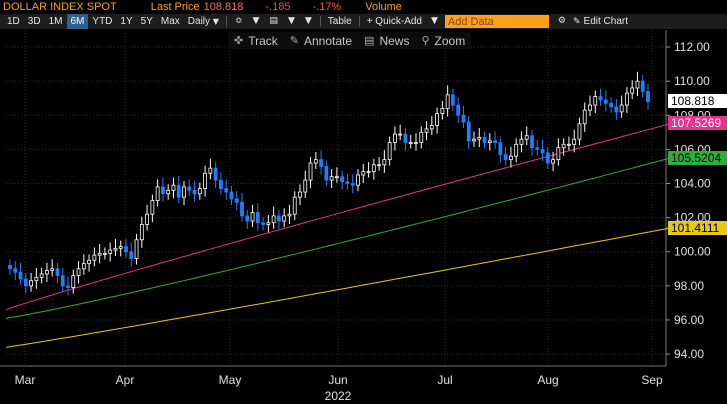  I want to click on x-tick-label: Mar, so click(25, 380).